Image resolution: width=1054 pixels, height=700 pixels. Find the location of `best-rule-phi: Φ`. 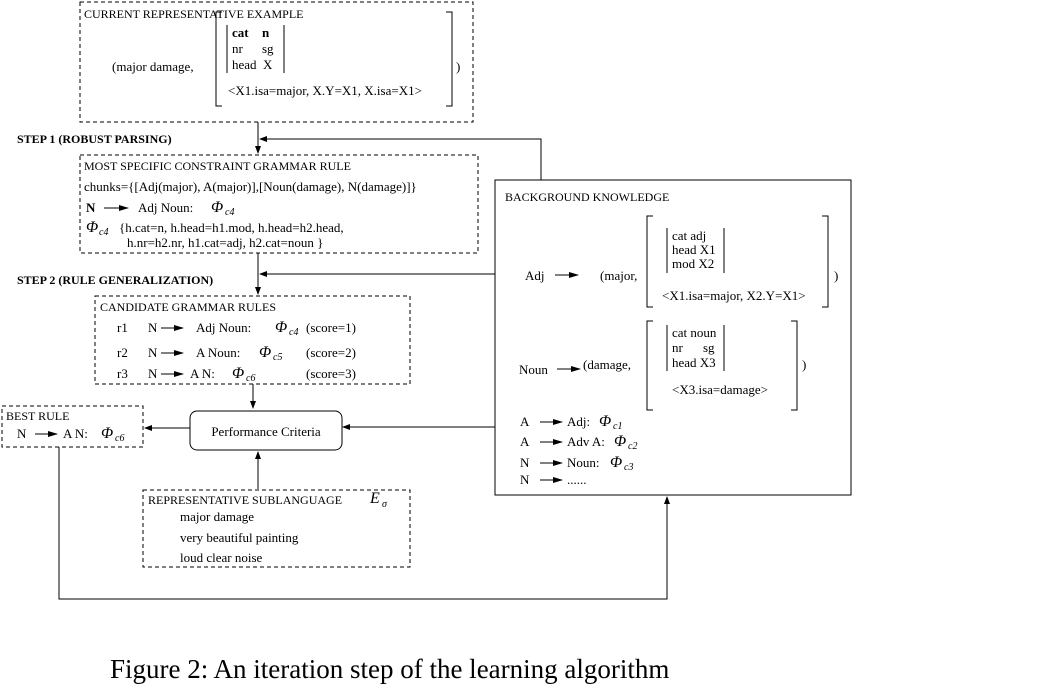

best-rule-phi: Φ is located at coordinates (107, 433).